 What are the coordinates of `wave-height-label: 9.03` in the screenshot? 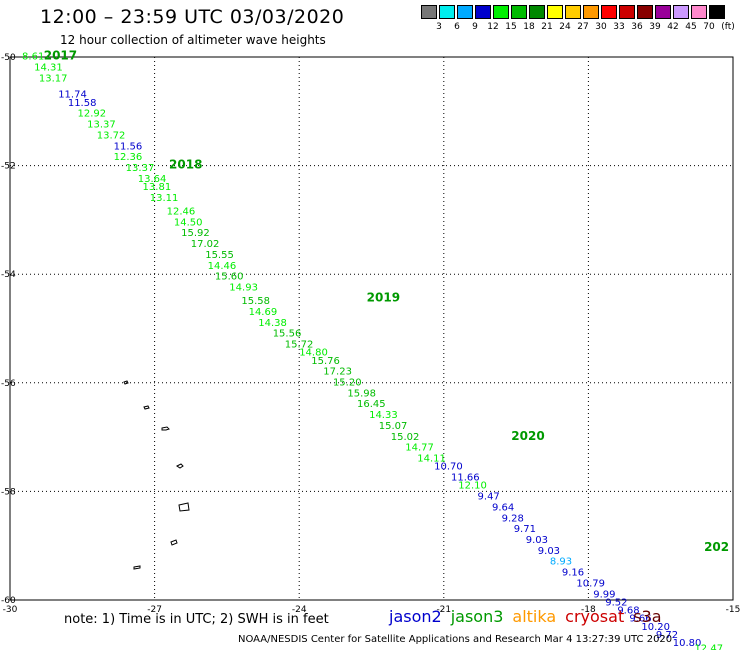 It's located at (537, 540).